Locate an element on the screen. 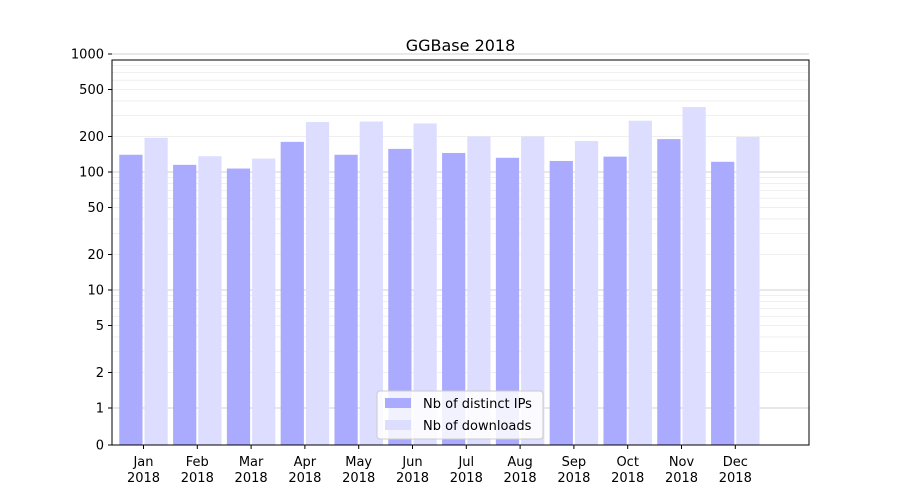  x-tick-label-month: Dec is located at coordinates (735, 462).